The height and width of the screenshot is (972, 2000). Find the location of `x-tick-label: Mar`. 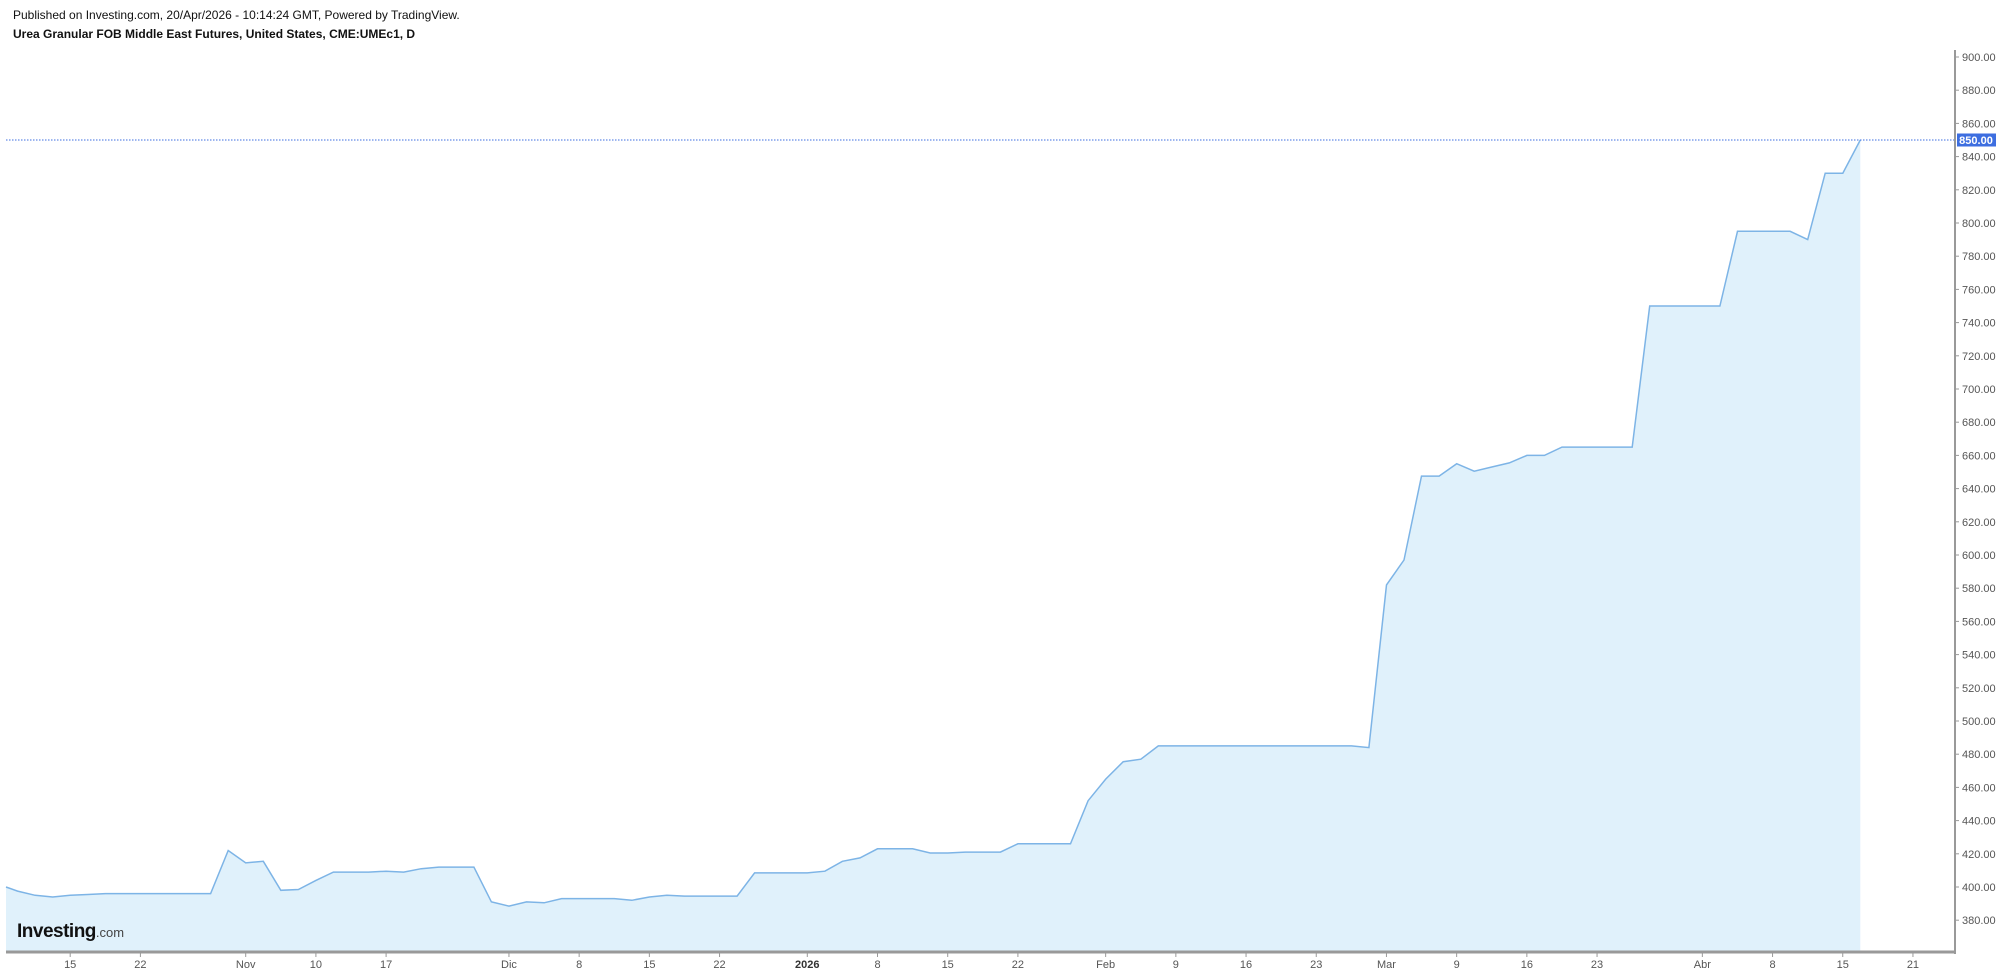

x-tick-label: Mar is located at coordinates (1386, 965).